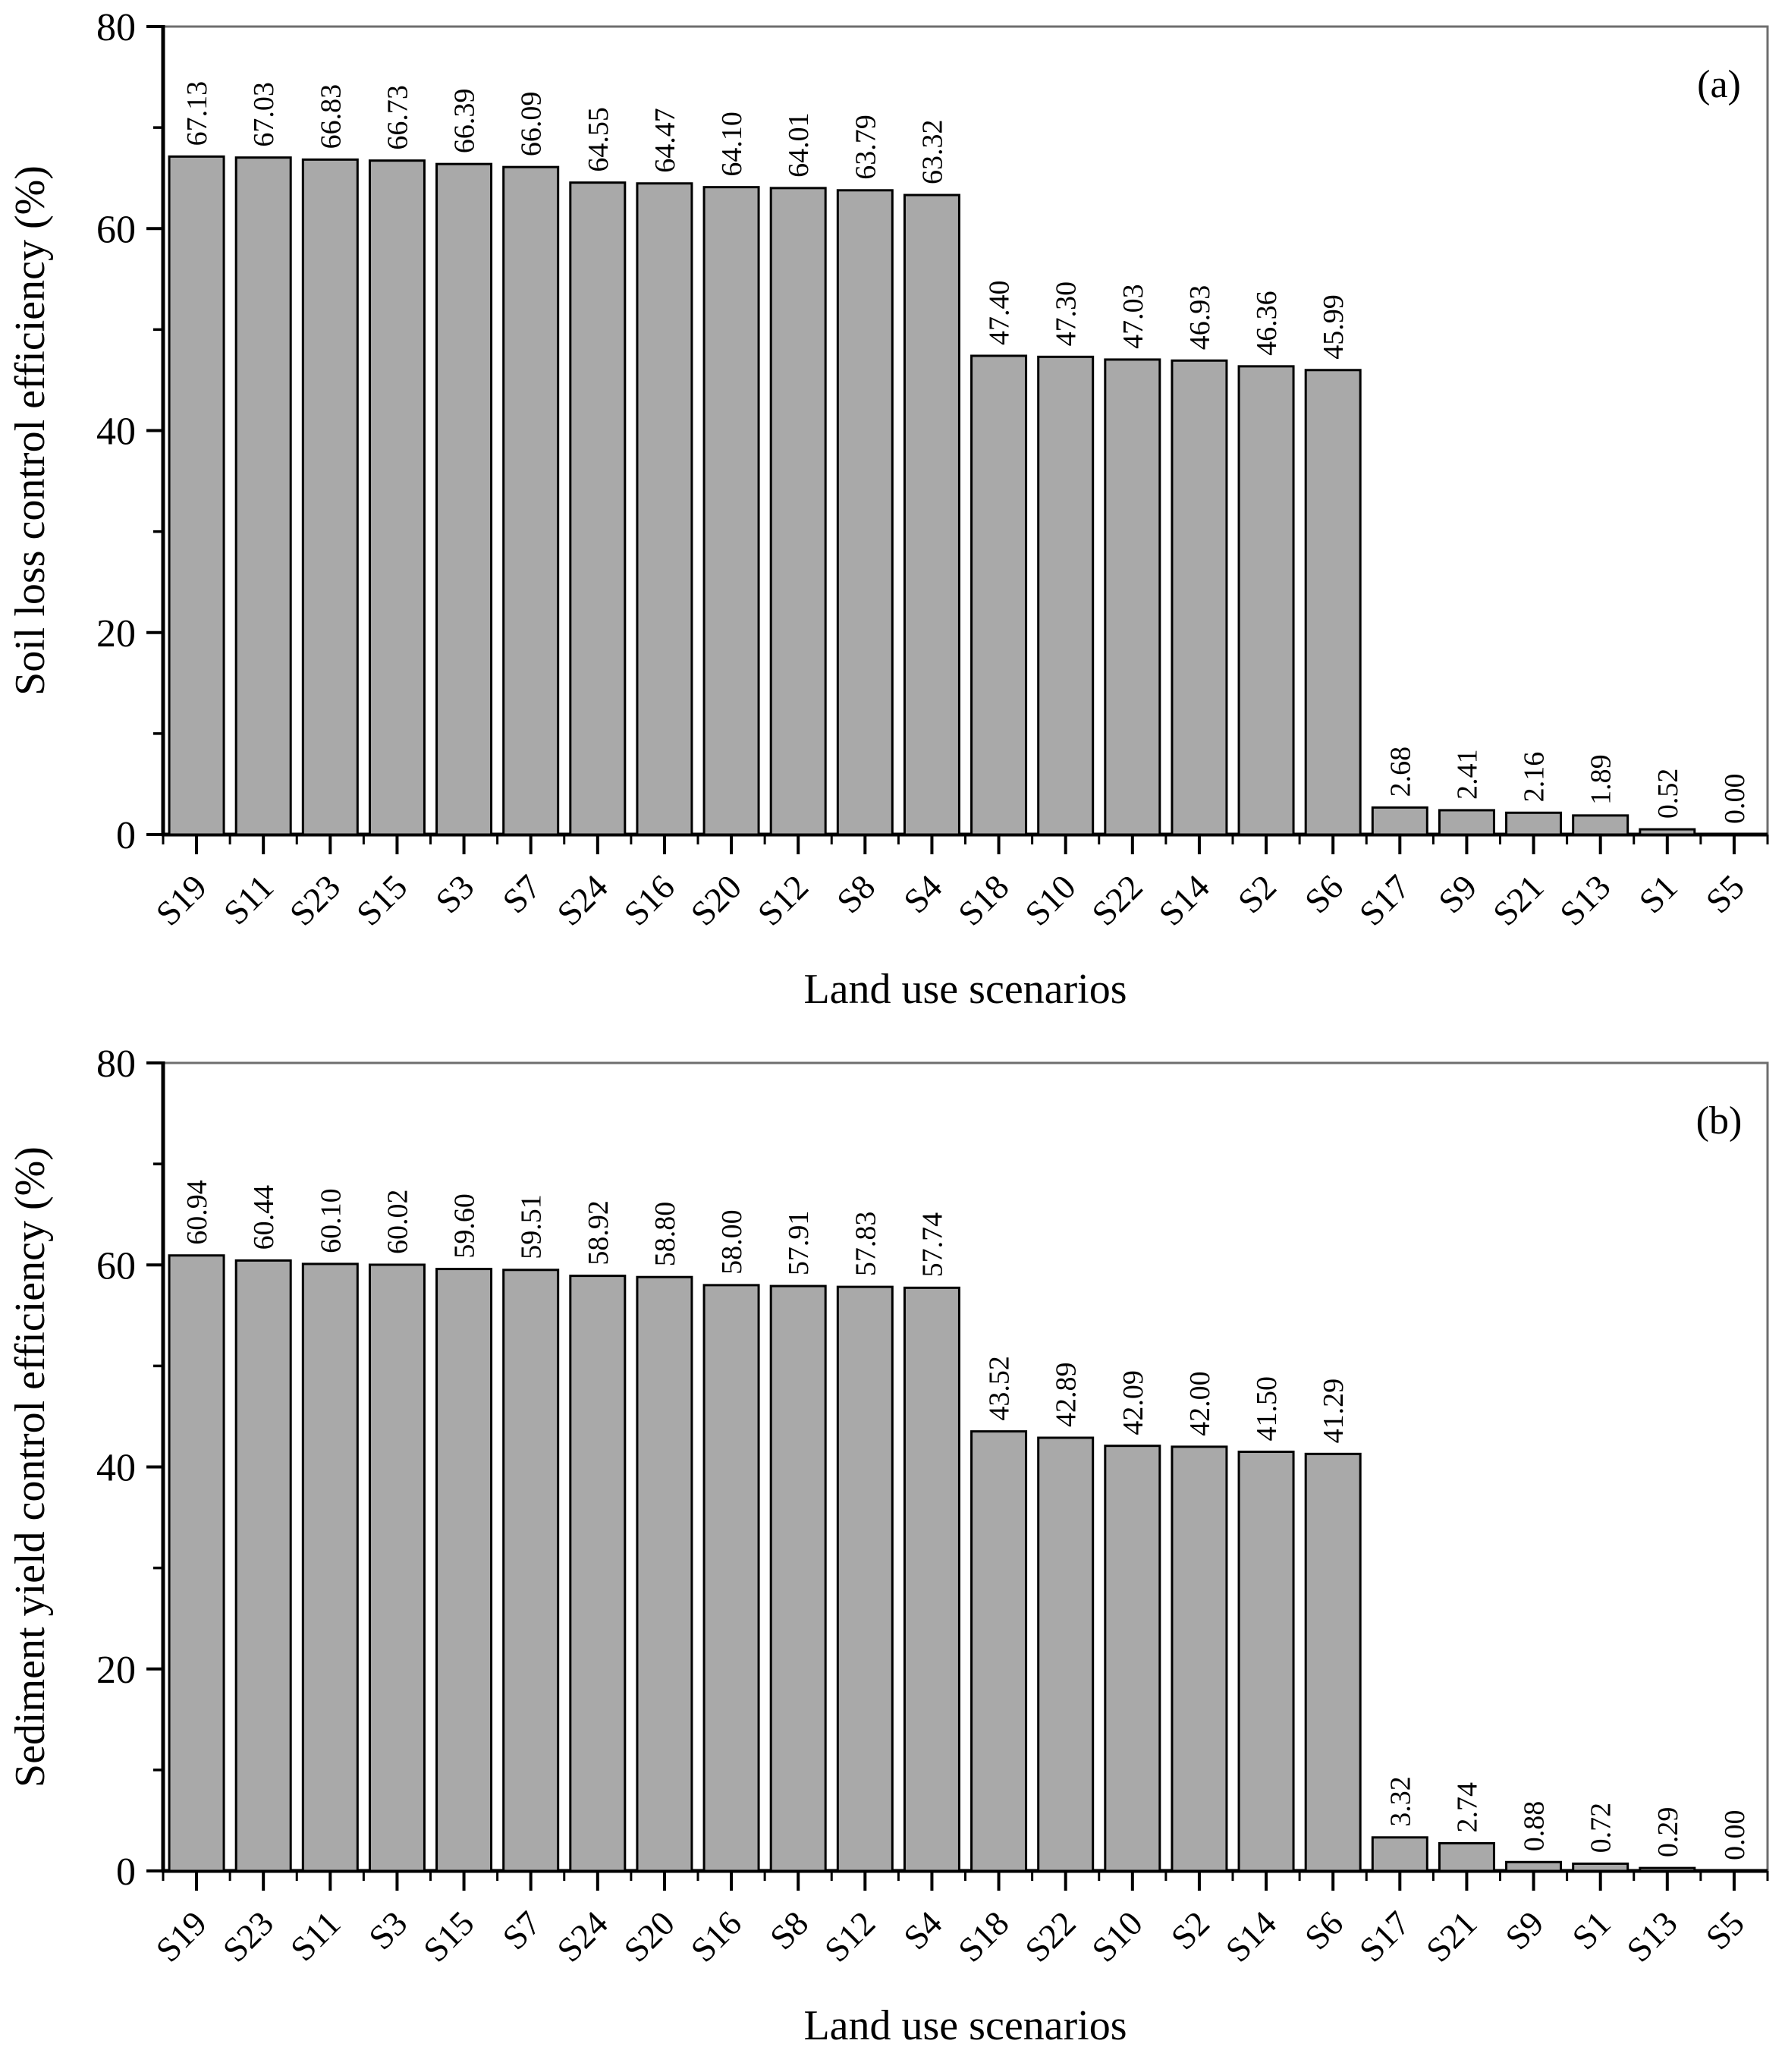  I want to click on bar-value-label: 41.29, so click(1334, 1412).